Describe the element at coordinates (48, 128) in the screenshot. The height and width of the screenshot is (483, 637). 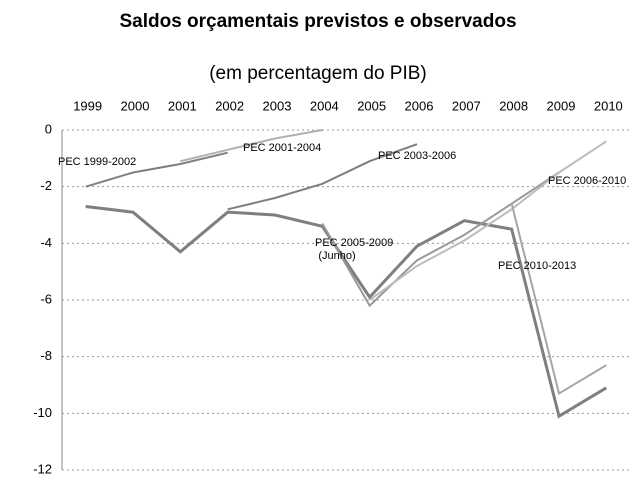
I see `y-tick-label: 0` at that location.